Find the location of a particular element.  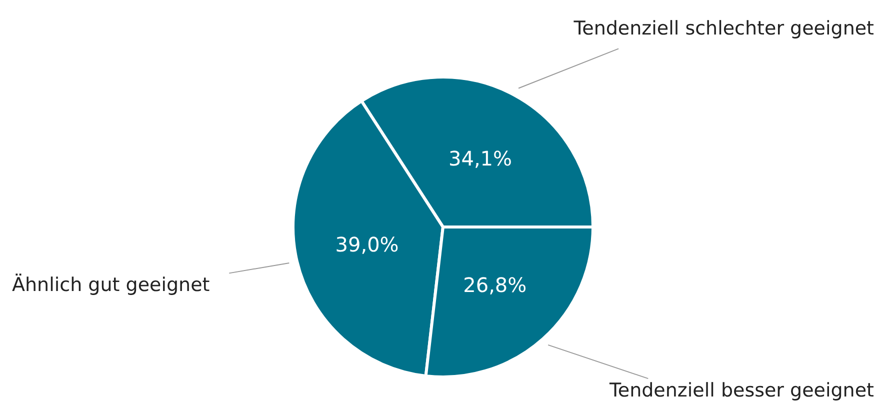

data-label: 39,0% is located at coordinates (367, 244).